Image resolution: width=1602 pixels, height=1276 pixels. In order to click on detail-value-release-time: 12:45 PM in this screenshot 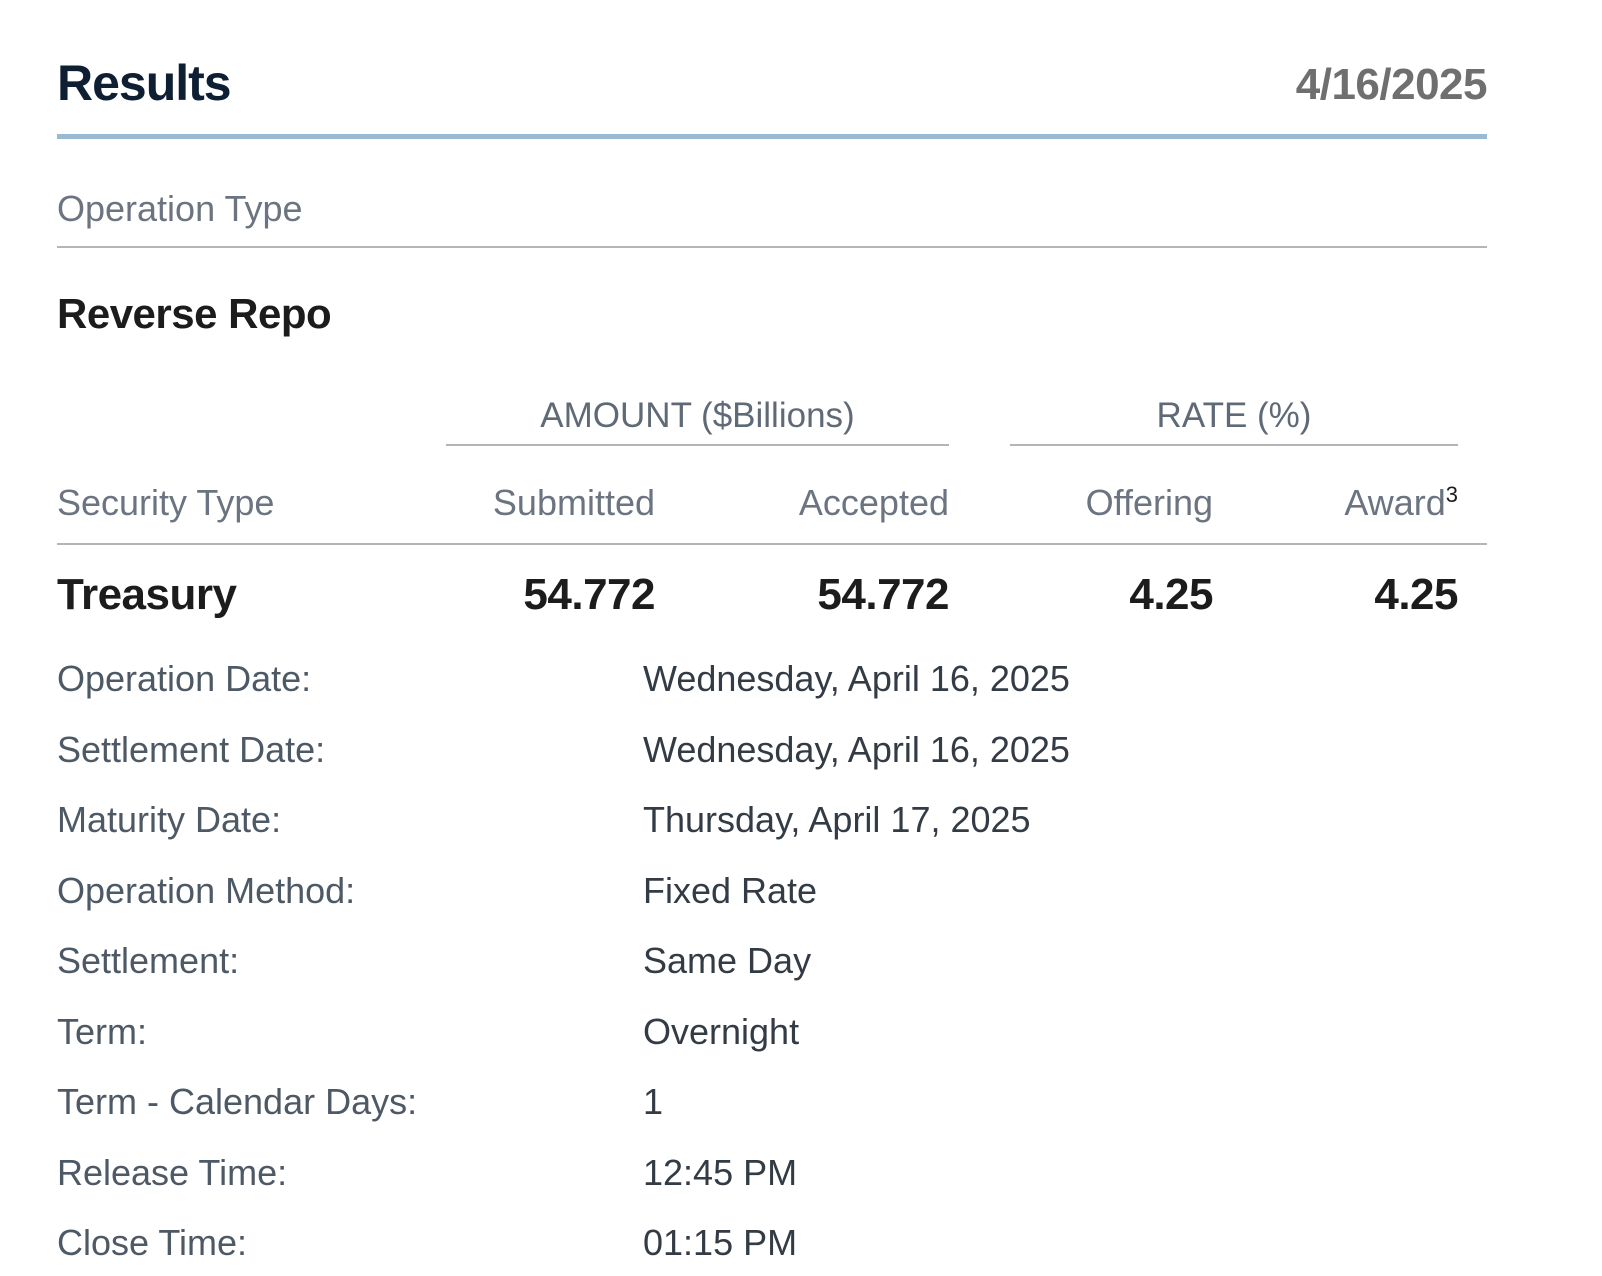, I will do `click(720, 1172)`.